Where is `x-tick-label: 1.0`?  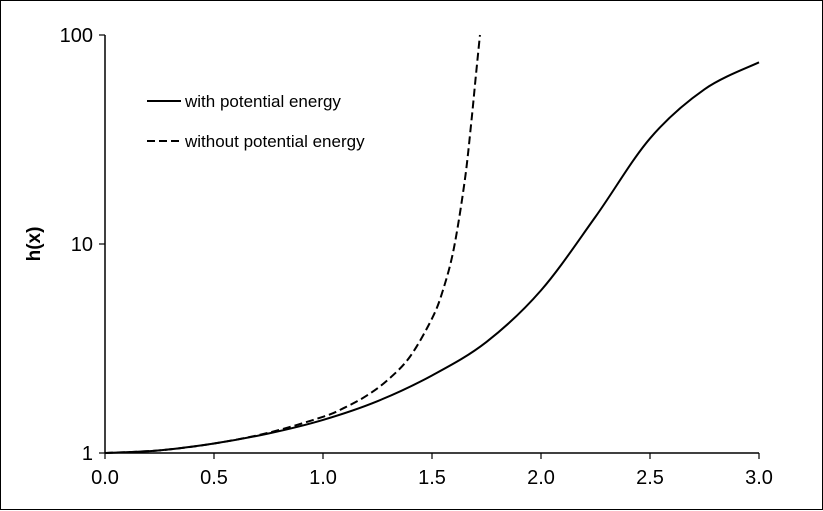
x-tick-label: 1.0 is located at coordinates (323, 478).